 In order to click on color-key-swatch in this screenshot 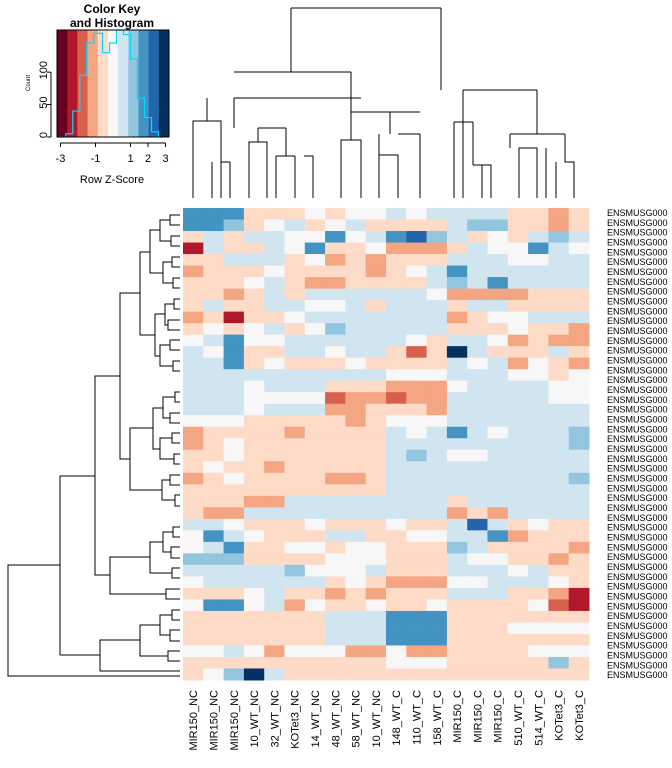, I will do `click(82, 83)`.